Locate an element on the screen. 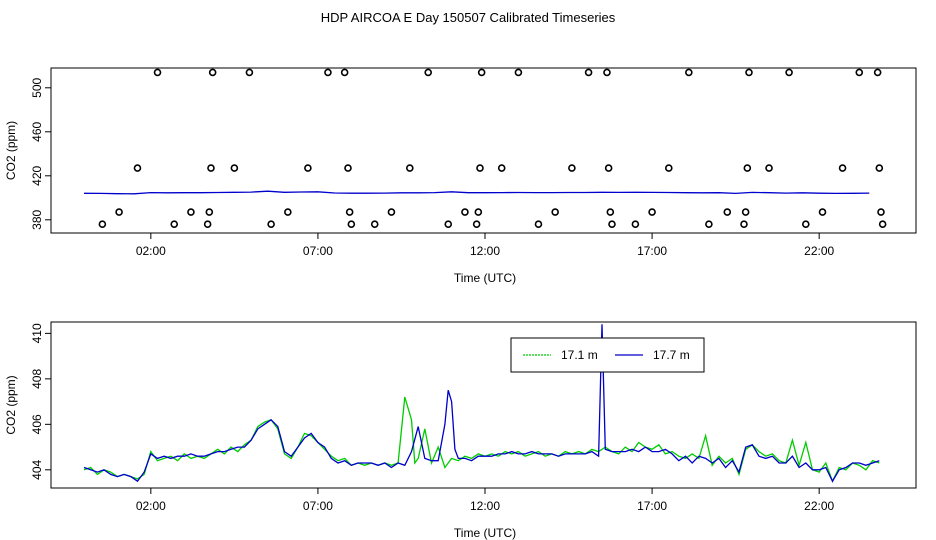 This screenshot has height=540, width=936. y-tick-label: 408 is located at coordinates (37, 379).